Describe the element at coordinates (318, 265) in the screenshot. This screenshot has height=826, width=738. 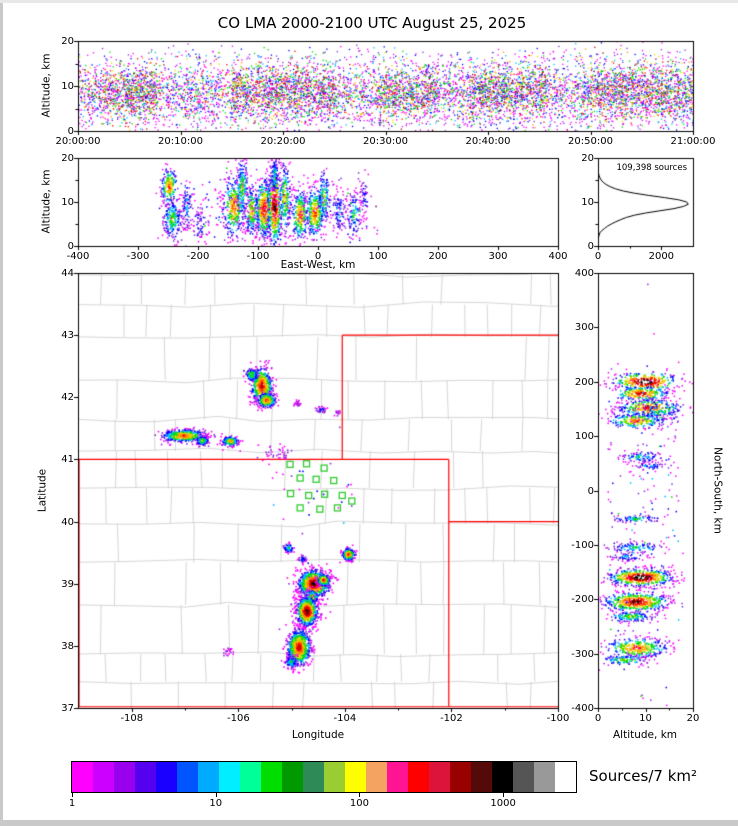
I see `east-west-xlabel: East-West, km` at that location.